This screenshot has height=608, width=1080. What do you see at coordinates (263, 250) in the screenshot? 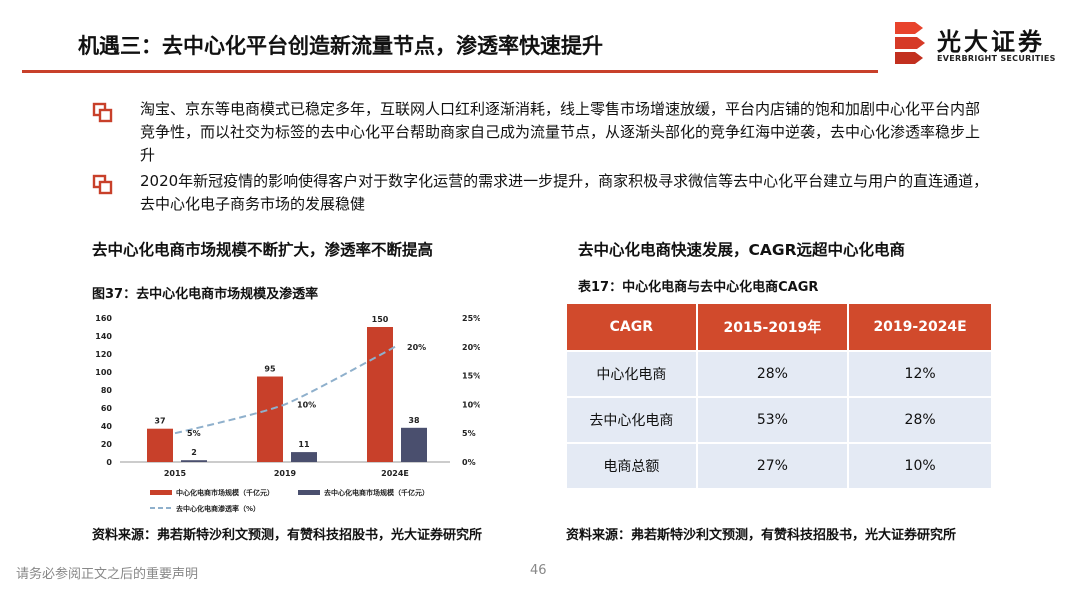
I see `left-section-heading: 去中心化电商市场规模不断扩大，渗透率不断提高` at bounding box center [263, 250].